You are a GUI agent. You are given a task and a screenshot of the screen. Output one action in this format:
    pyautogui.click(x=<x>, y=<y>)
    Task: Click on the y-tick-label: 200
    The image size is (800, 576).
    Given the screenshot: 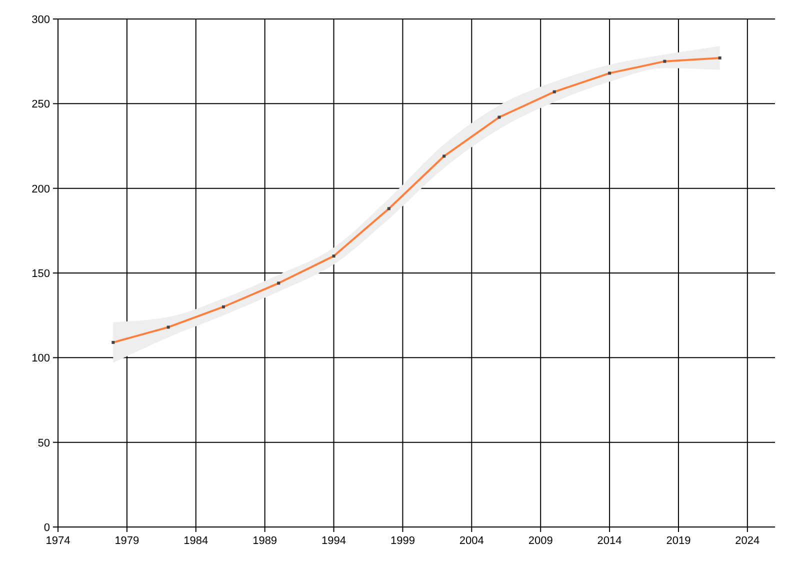 What is the action you would take?
    pyautogui.click(x=41, y=189)
    